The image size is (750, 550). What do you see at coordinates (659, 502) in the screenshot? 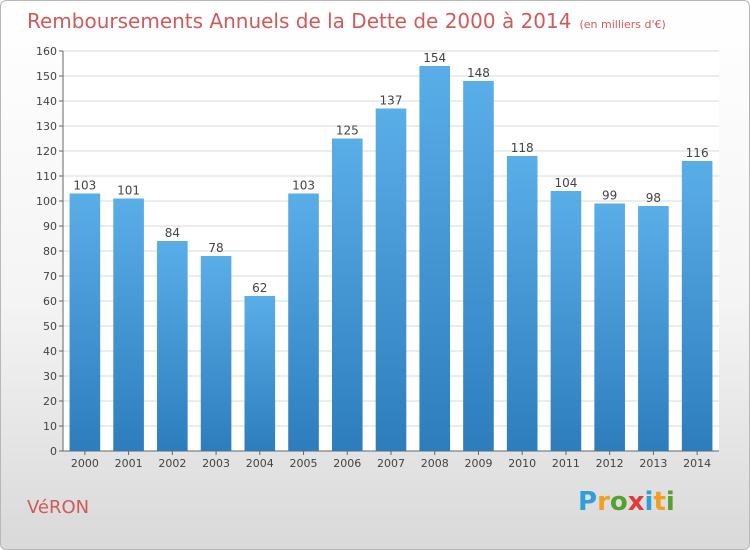
I see `logo-letter: t` at bounding box center [659, 502].